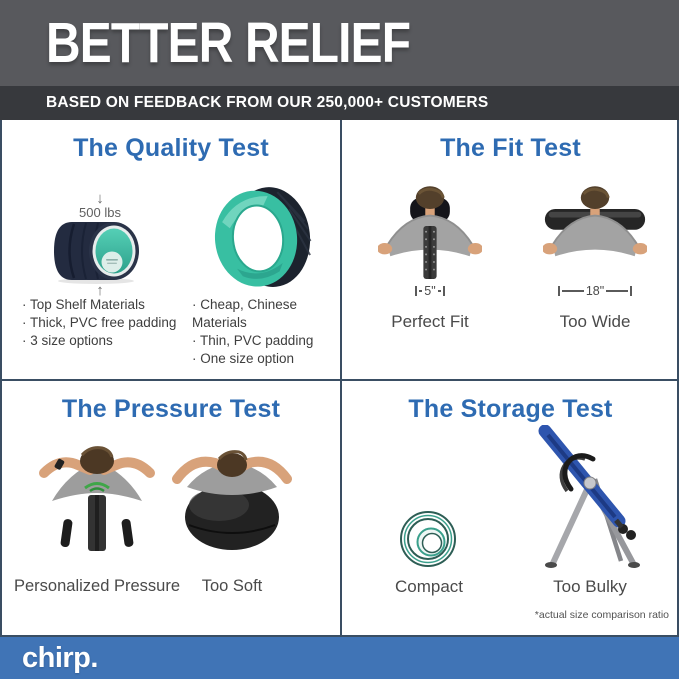  What do you see at coordinates (96, 253) in the screenshot?
I see `chirp-wheel-image` at bounding box center [96, 253].